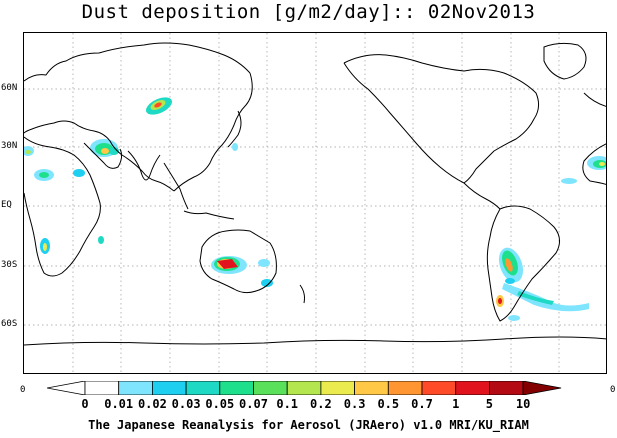 The image size is (617, 438). Describe the element at coordinates (23, 390) in the screenshot. I see `left-edge-label: 0` at that location.